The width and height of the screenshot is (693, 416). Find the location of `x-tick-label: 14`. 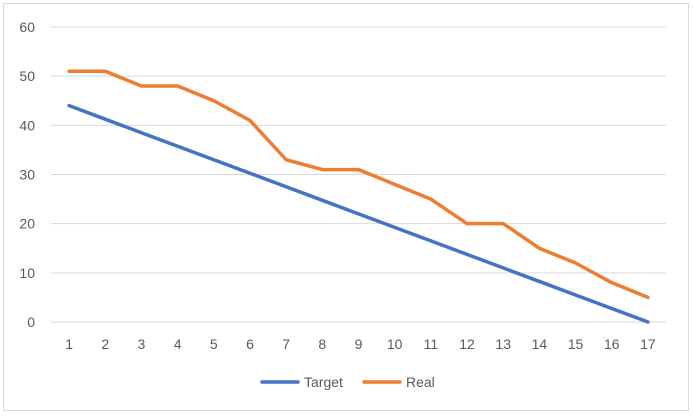

x-tick-label: 14 is located at coordinates (540, 344).